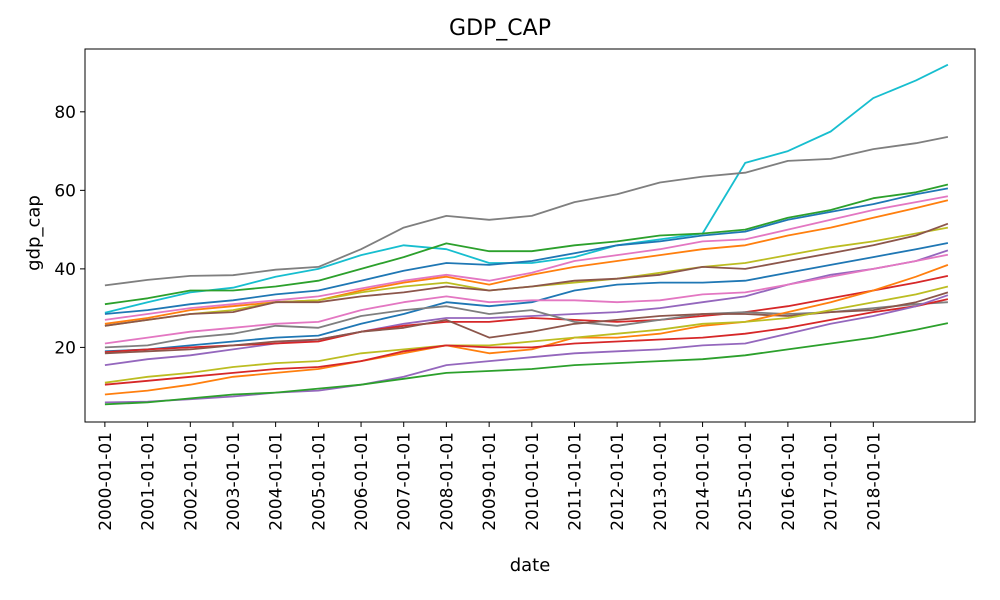 The height and width of the screenshot is (600, 1000). What do you see at coordinates (789, 481) in the screenshot?
I see `x-tick-label: 2016-01-01` at bounding box center [789, 481].